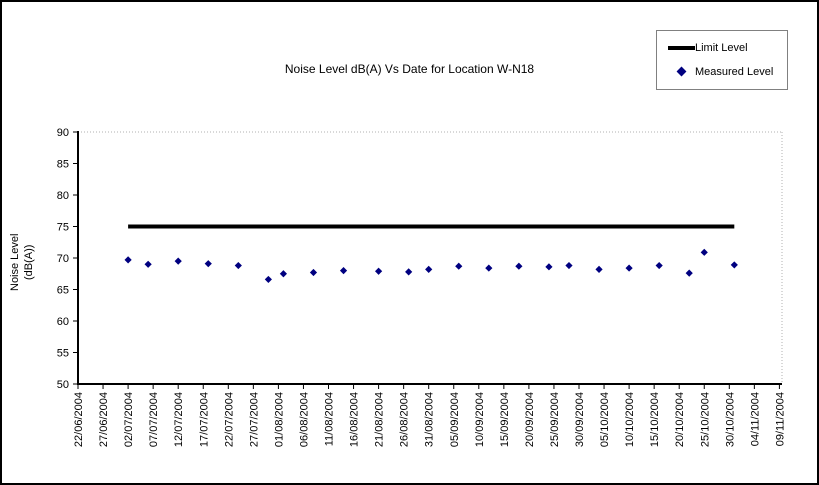  What do you see at coordinates (154, 419) in the screenshot?
I see `x-tick-label: 07/07/2004` at bounding box center [154, 419].